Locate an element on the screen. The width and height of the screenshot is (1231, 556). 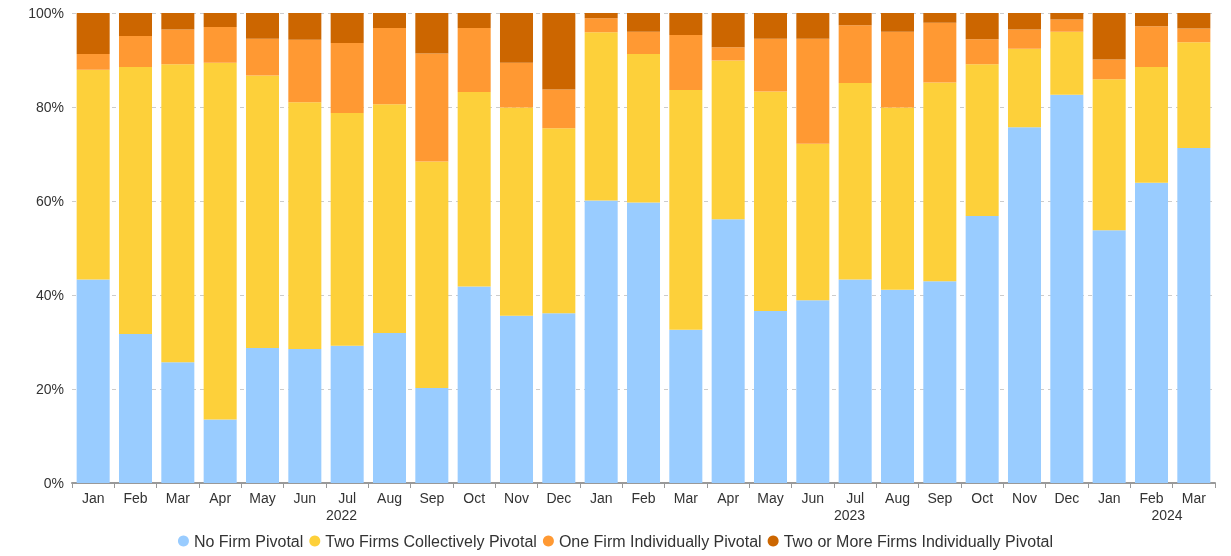
text: 2023 is located at coordinates (849, 515).